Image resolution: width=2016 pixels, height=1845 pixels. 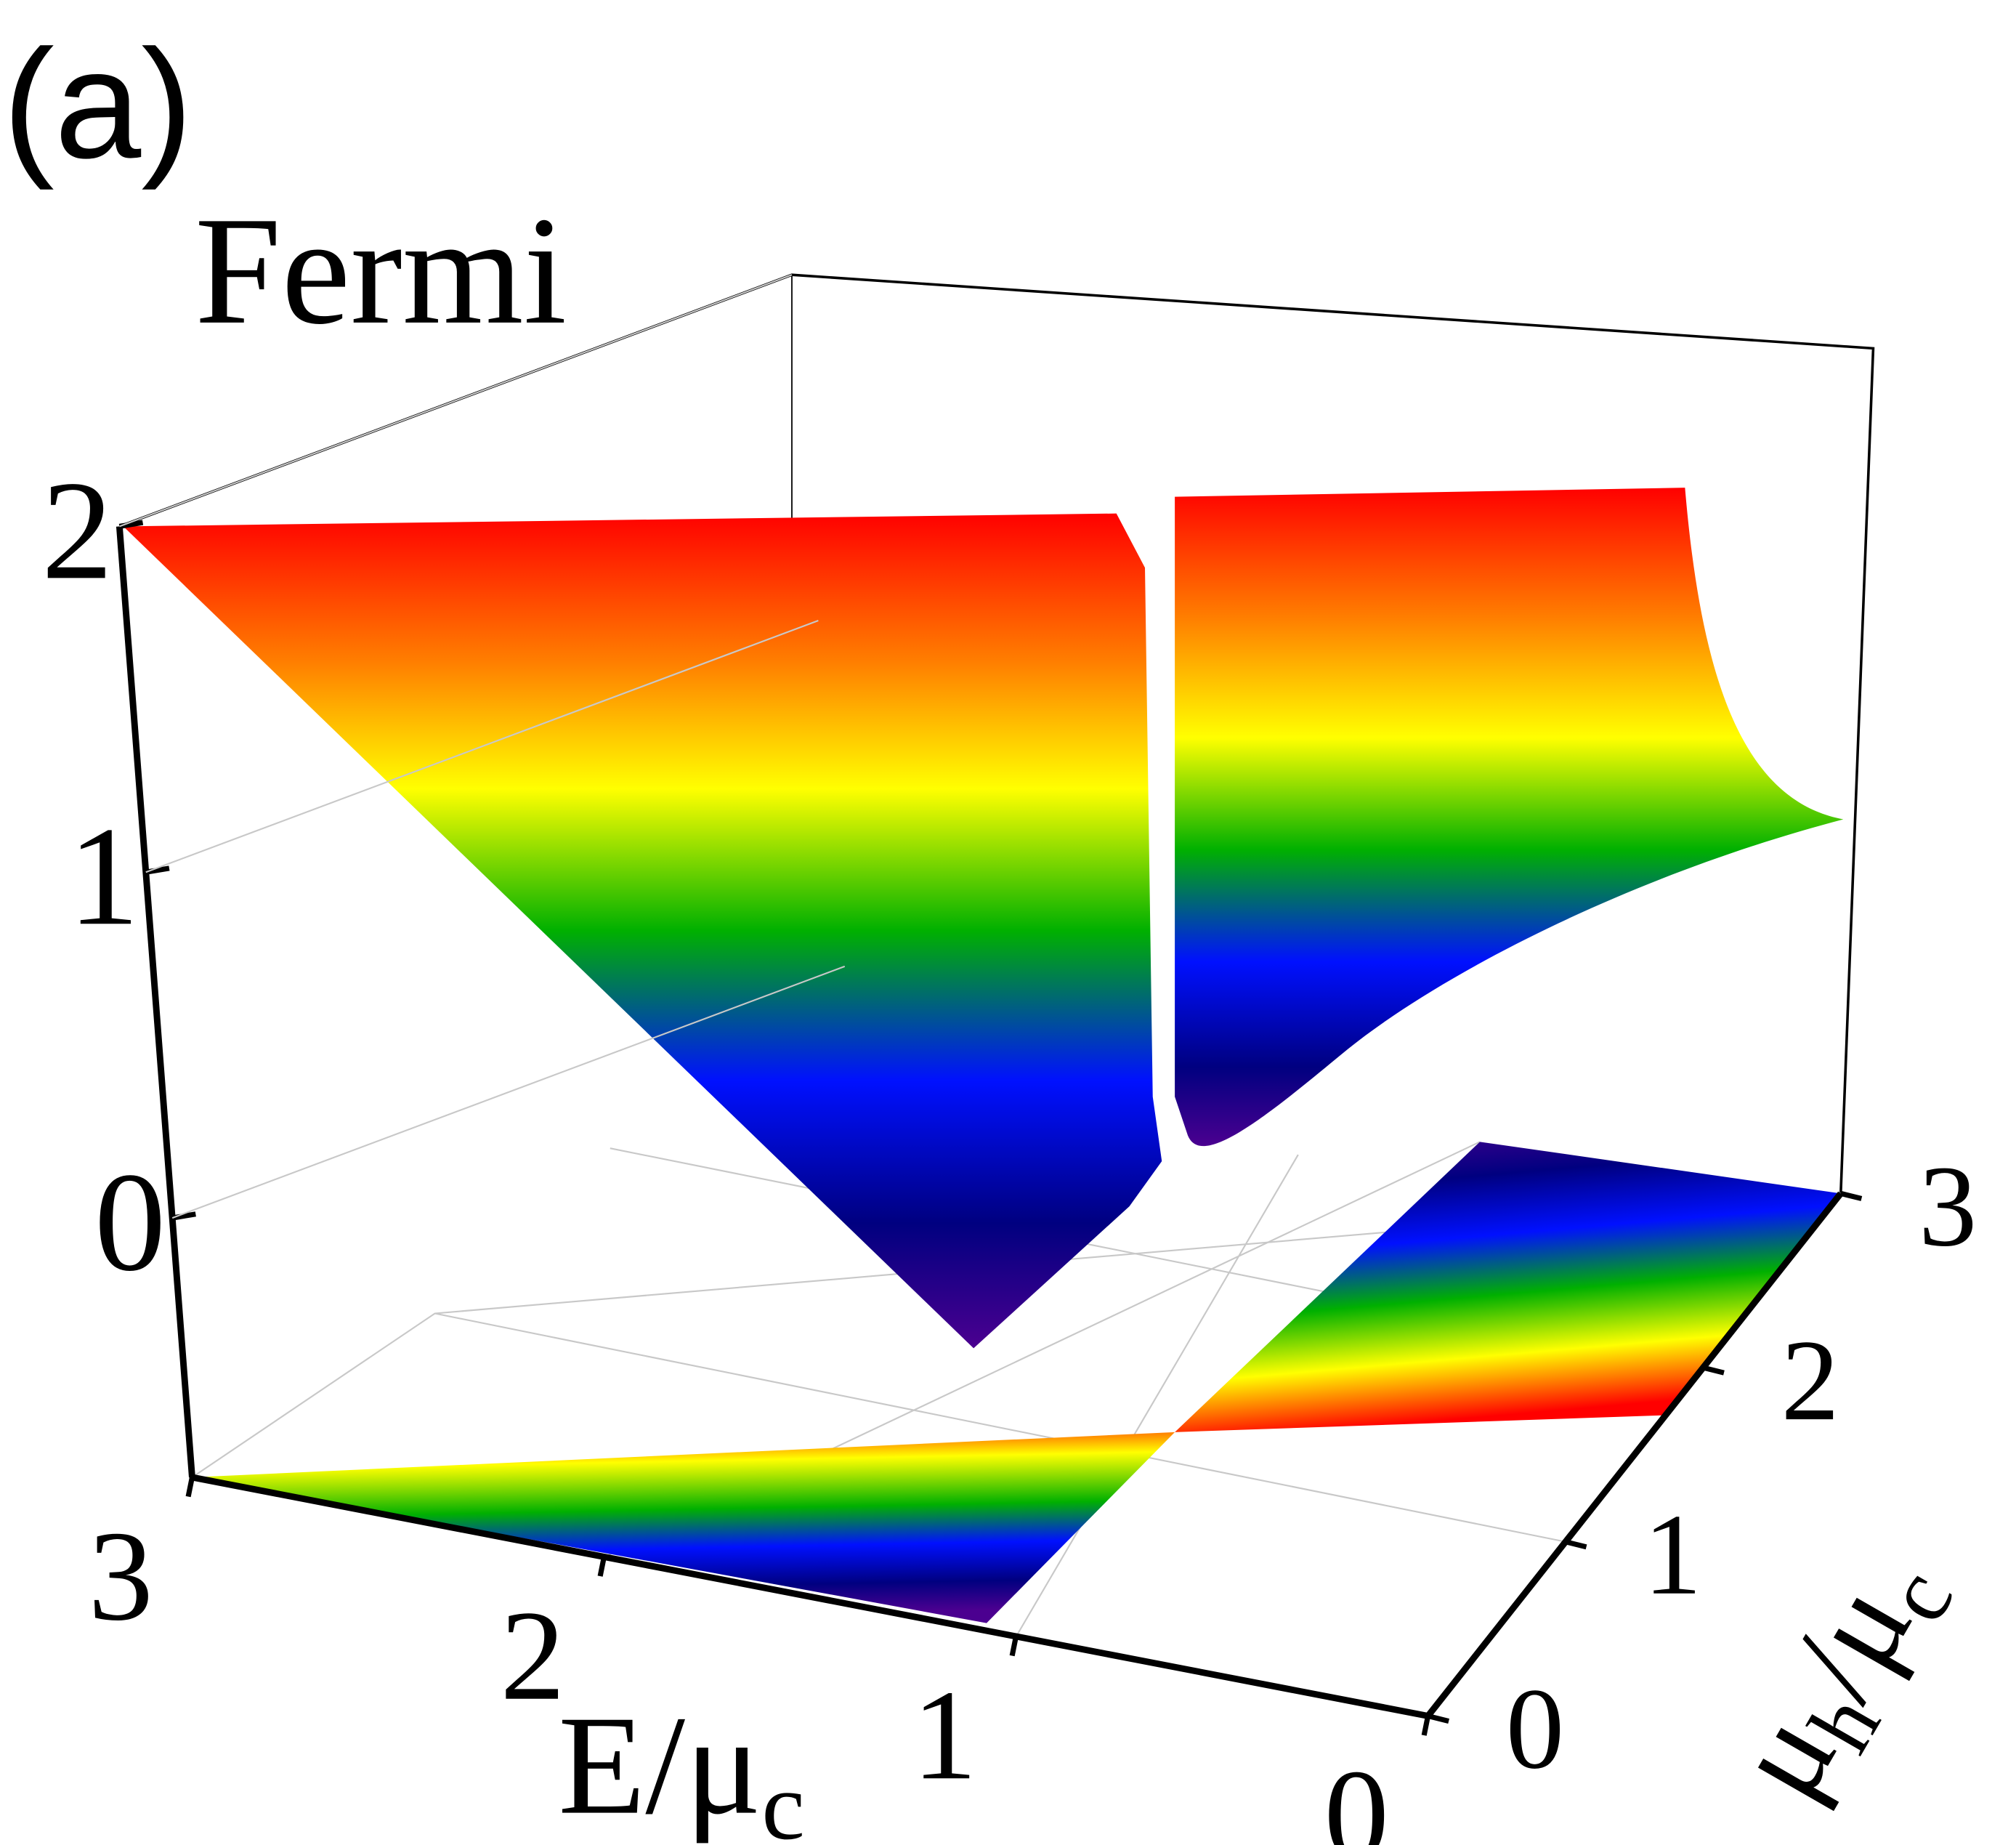 What do you see at coordinates (156, 1002) in the screenshot?
I see `z-axis` at bounding box center [156, 1002].